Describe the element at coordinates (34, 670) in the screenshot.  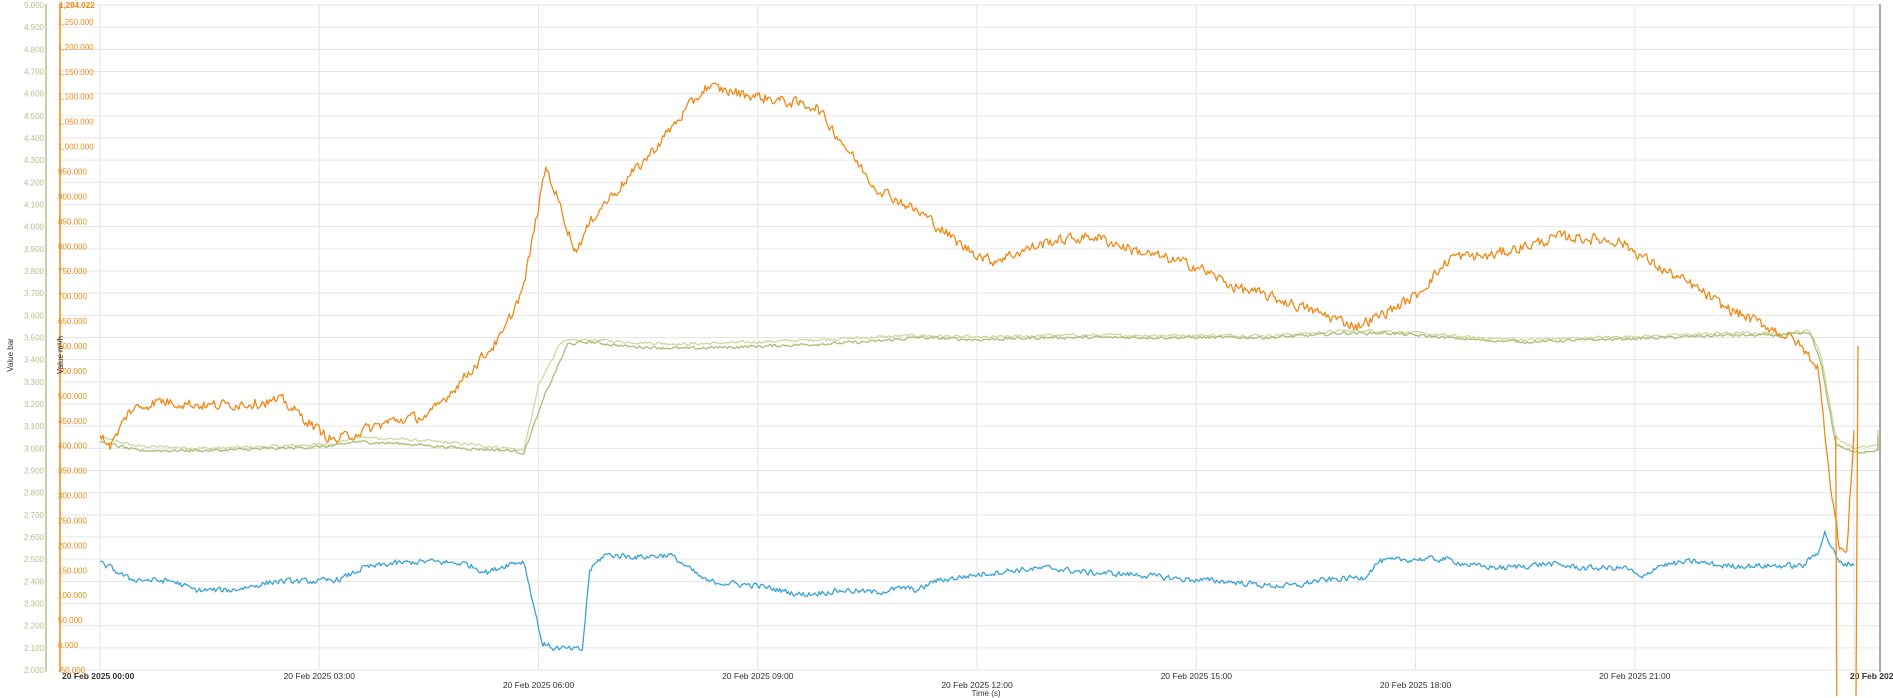
I see `bar-tick-label: 2.000` at that location.